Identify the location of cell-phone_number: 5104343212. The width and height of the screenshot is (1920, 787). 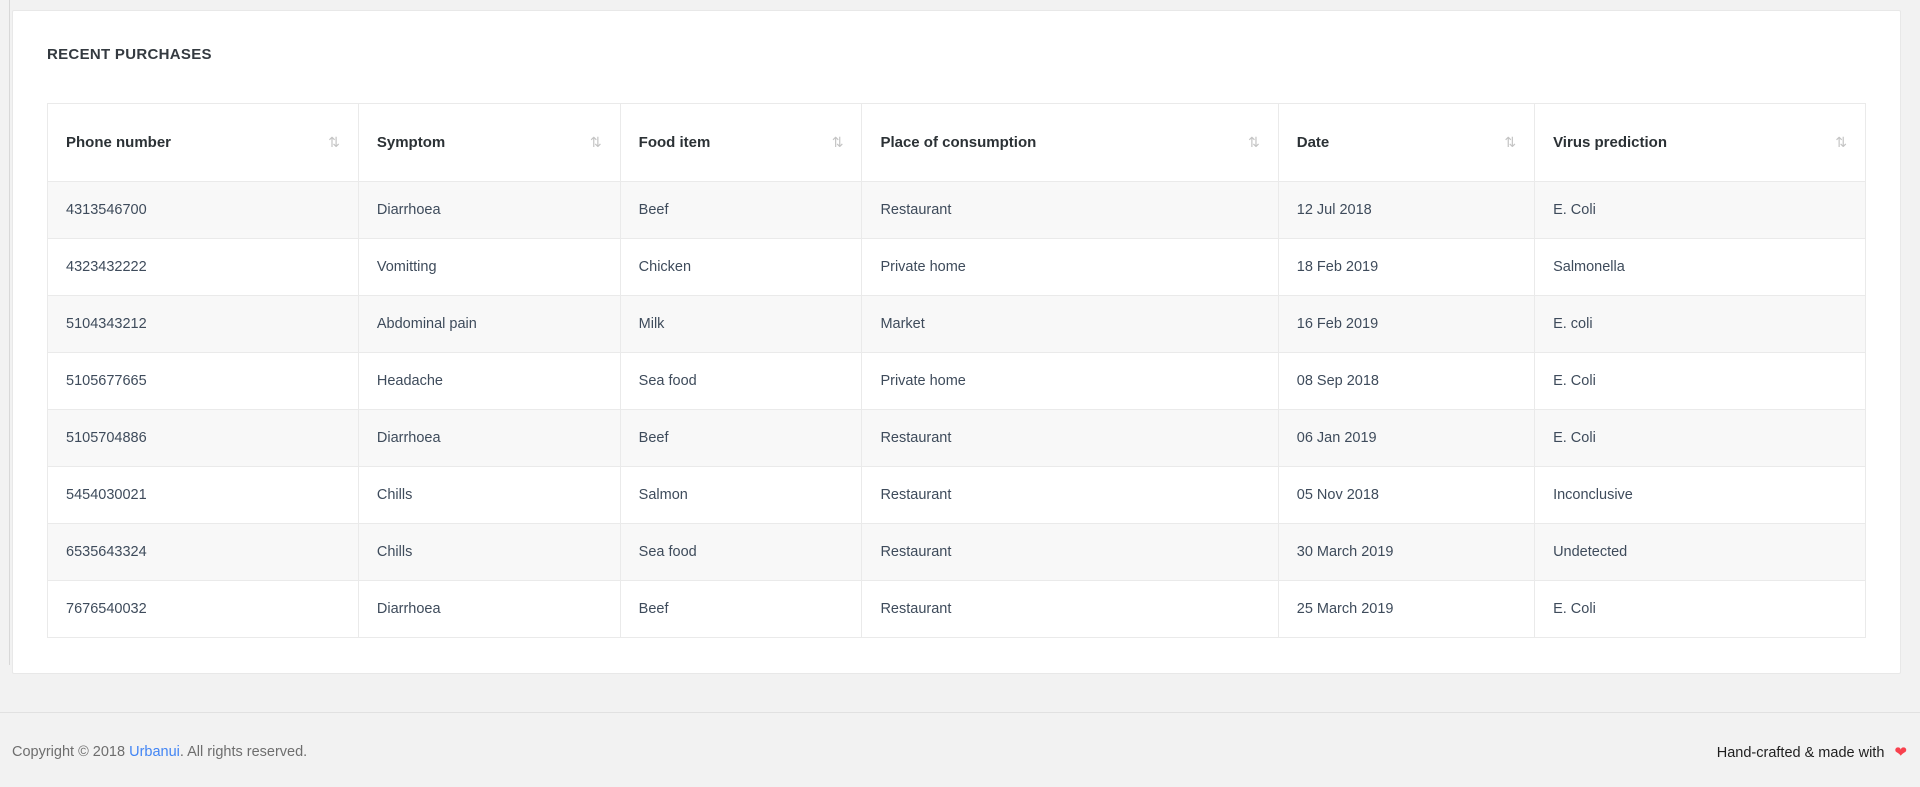
(203, 324).